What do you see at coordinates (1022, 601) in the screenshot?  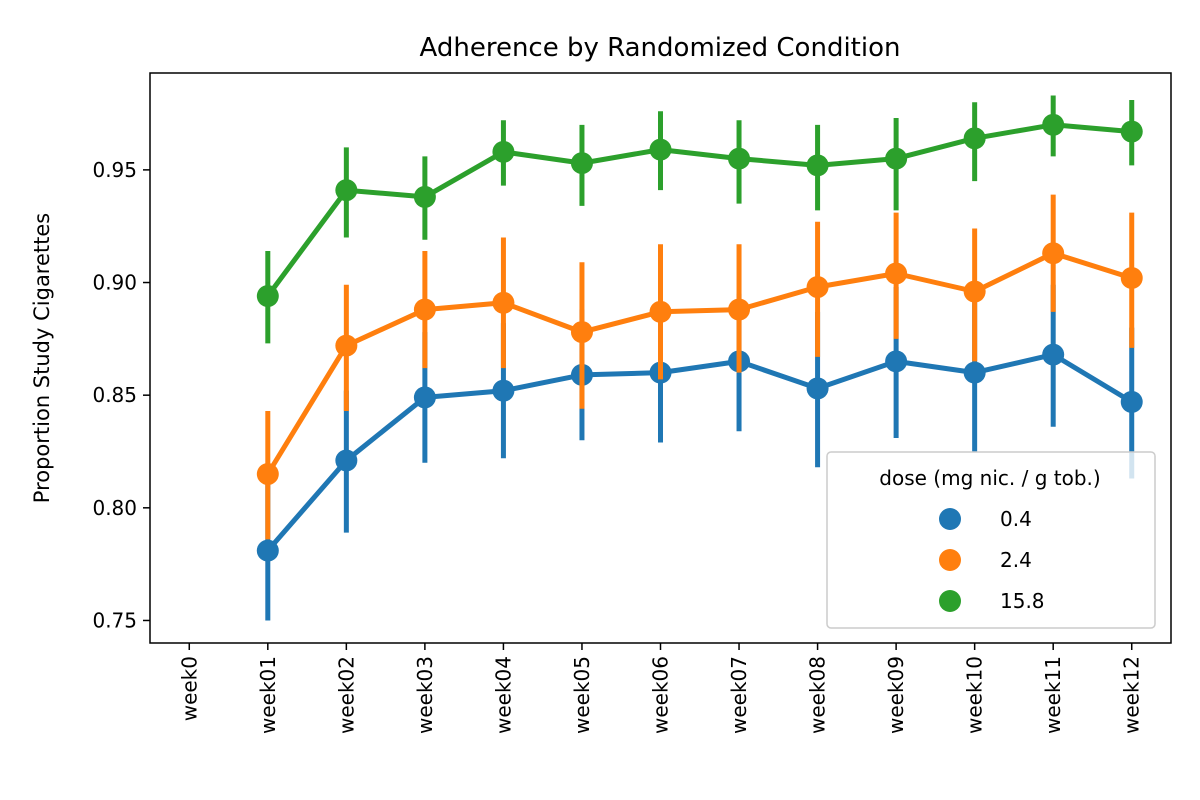 I see `legend-label: 15.8` at bounding box center [1022, 601].